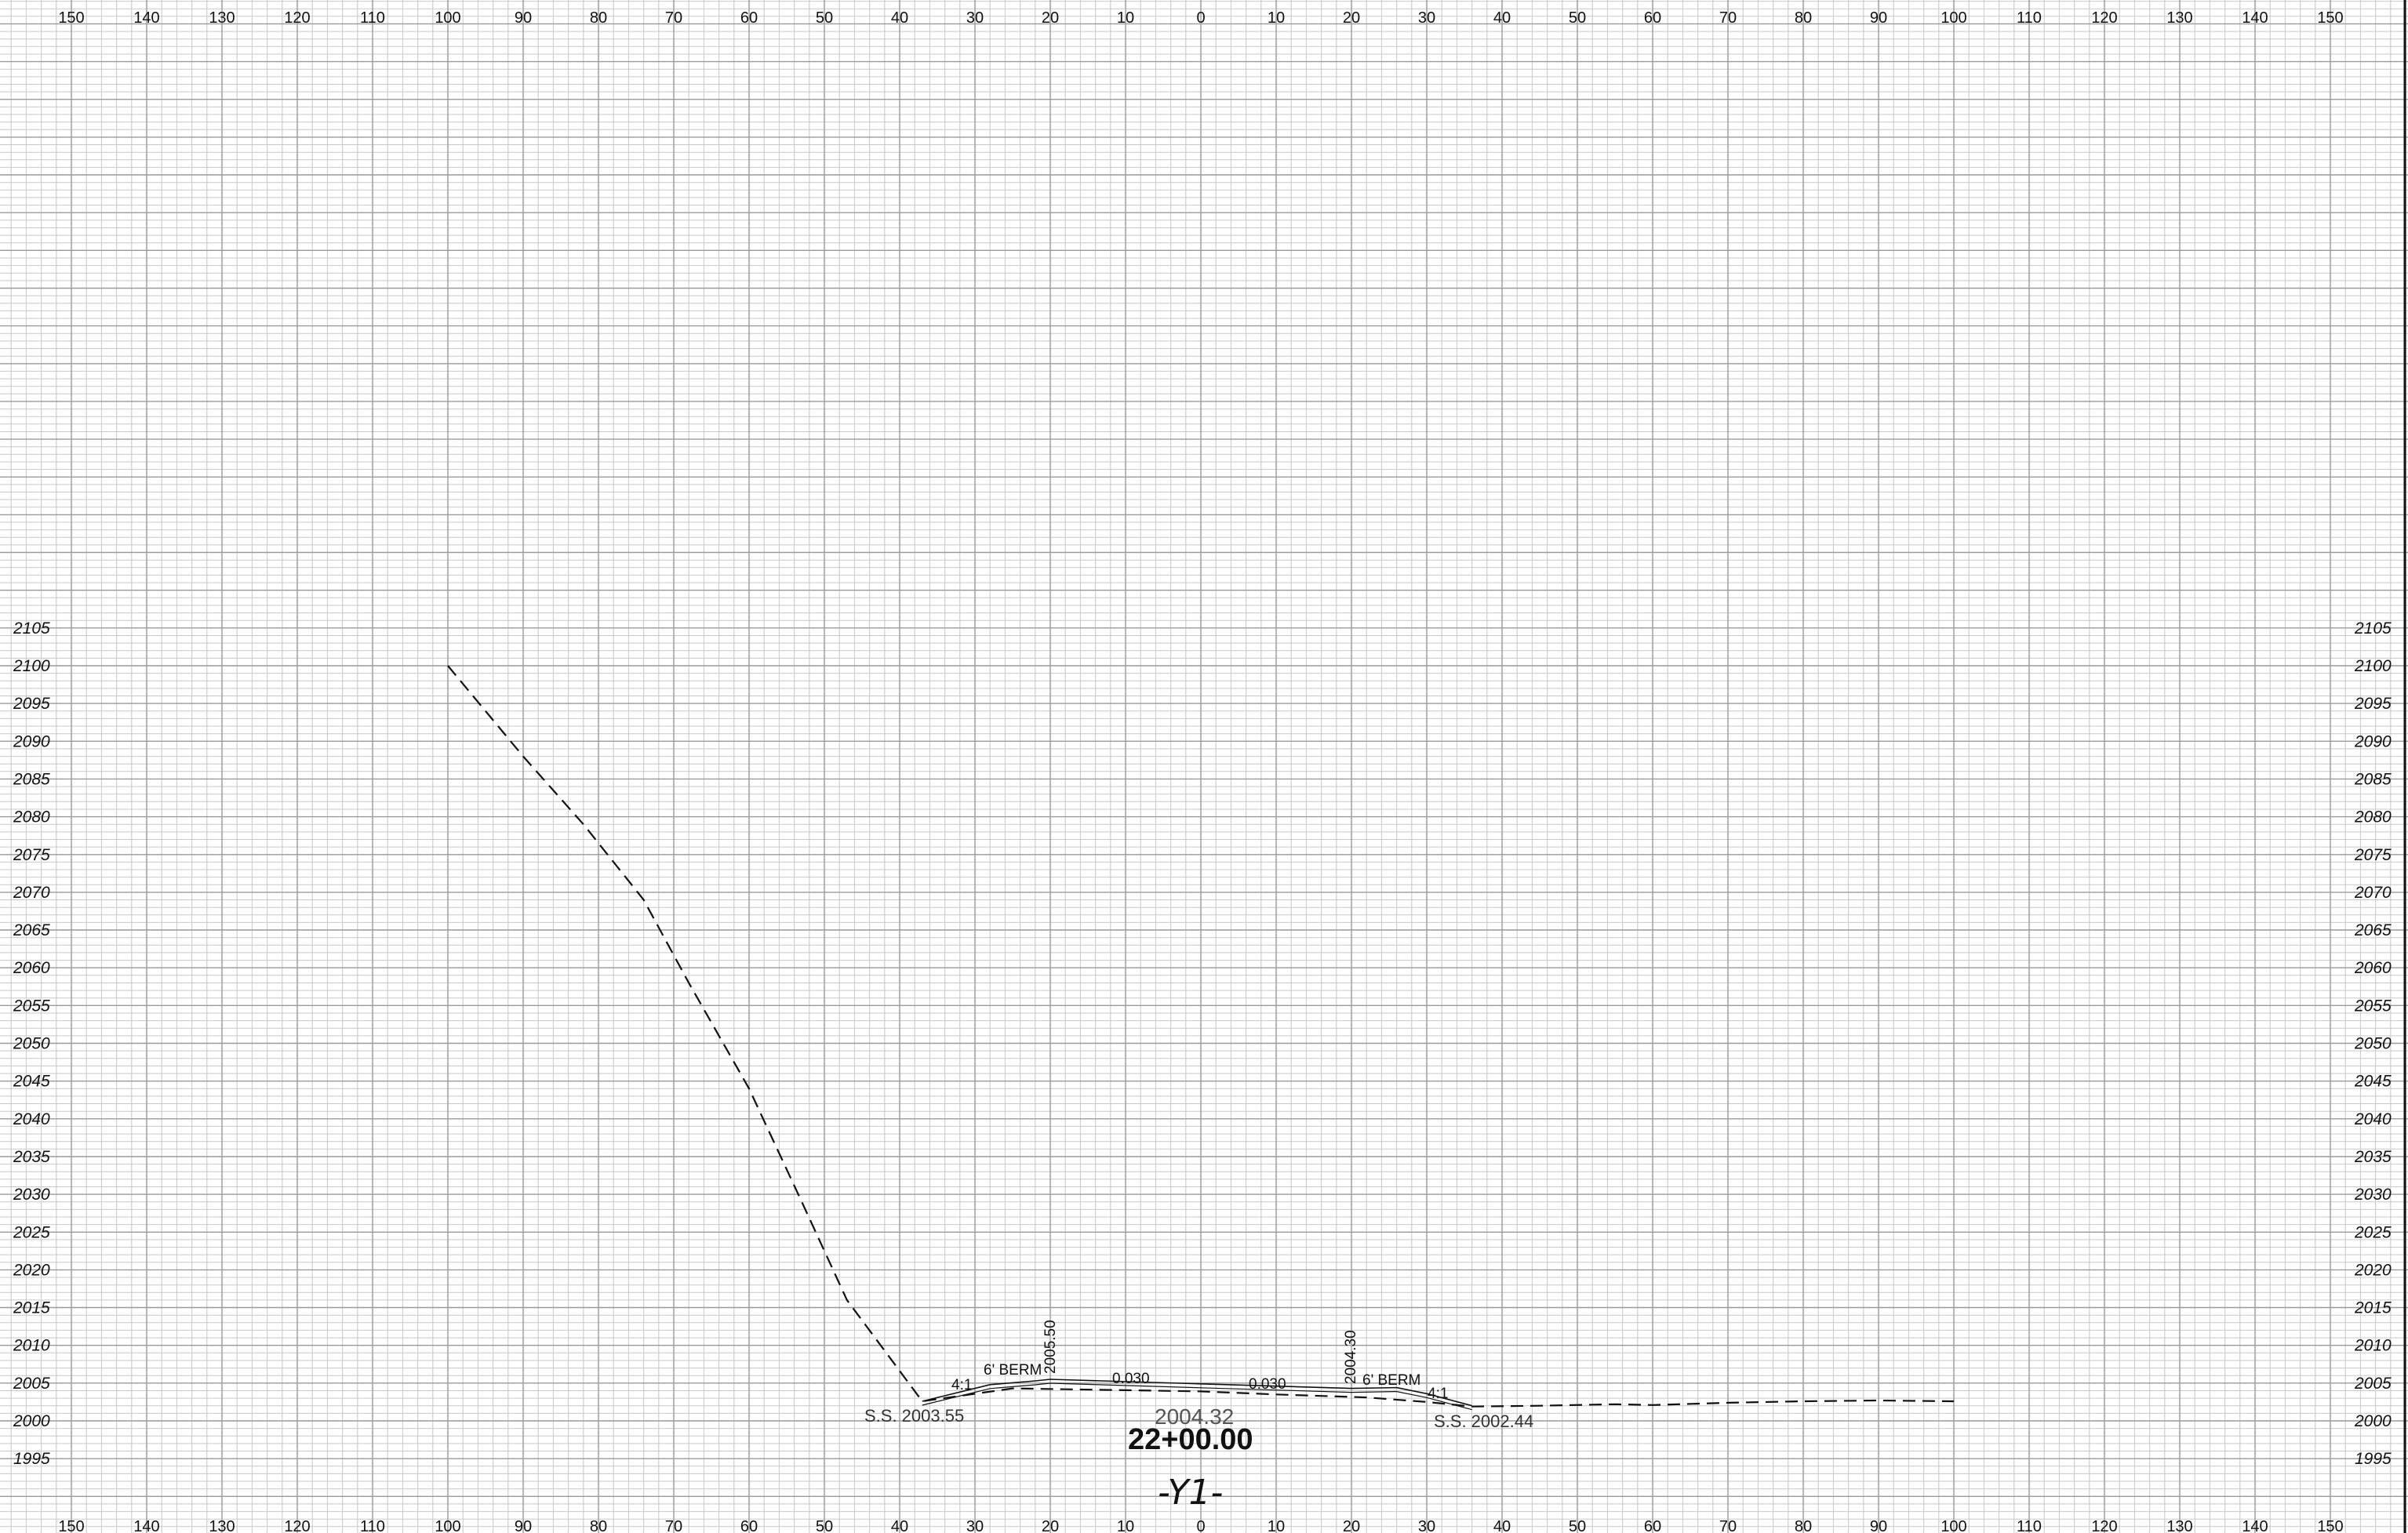 The image size is (2408, 1533). What do you see at coordinates (914, 1416) in the screenshot?
I see `left-slope-stake: S.S. 2003.55` at bounding box center [914, 1416].